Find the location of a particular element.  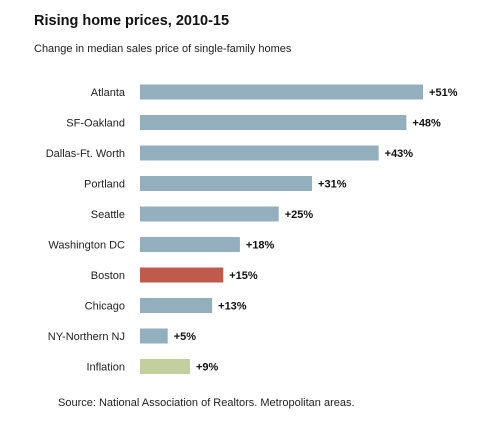

category-label: Dallas-Ft. Worth is located at coordinates (85, 154).